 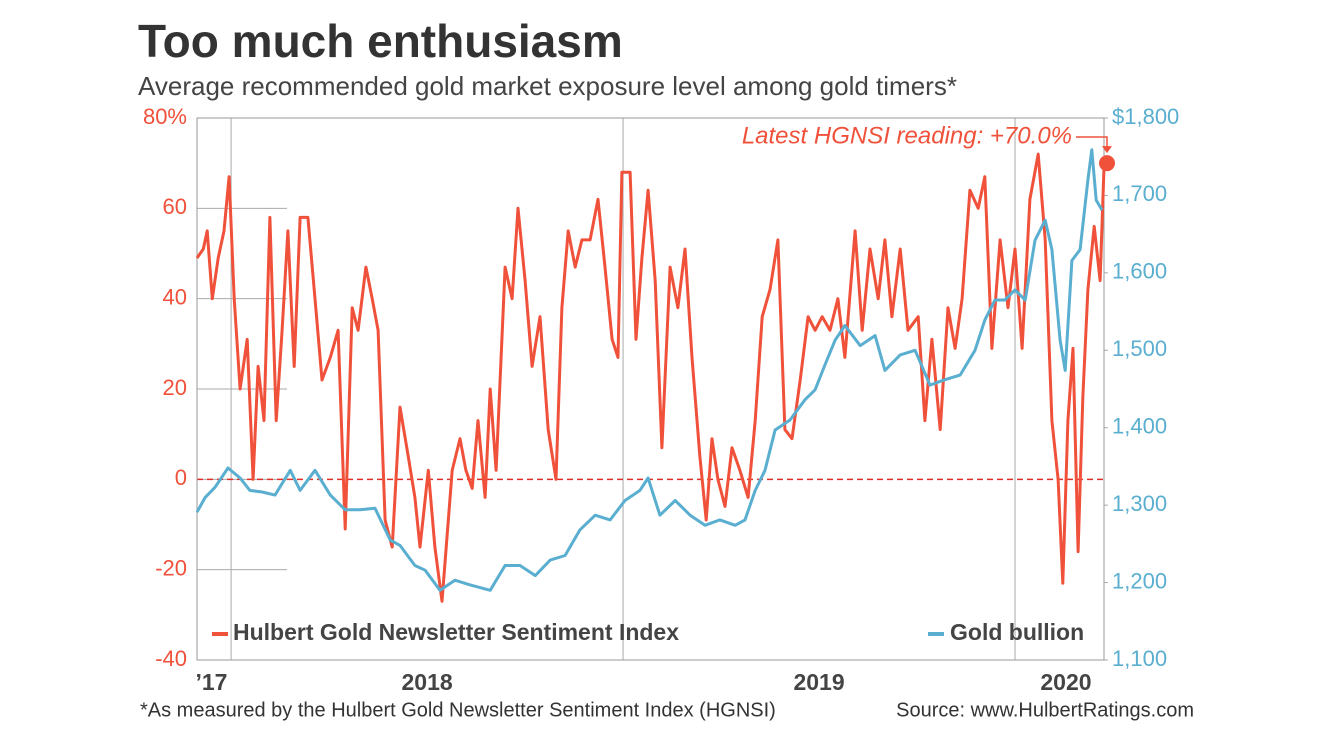 I want to click on chart-title: Too much enthusiasm, so click(x=380, y=41).